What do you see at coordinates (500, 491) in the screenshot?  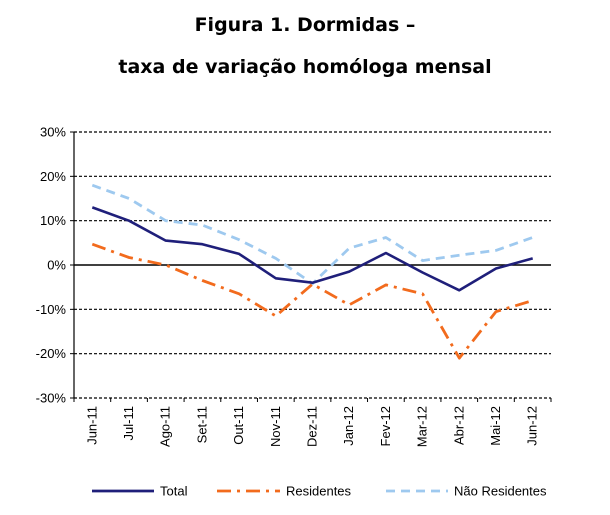 I see `legend-label-nao-residentes: Não Residentes` at bounding box center [500, 491].